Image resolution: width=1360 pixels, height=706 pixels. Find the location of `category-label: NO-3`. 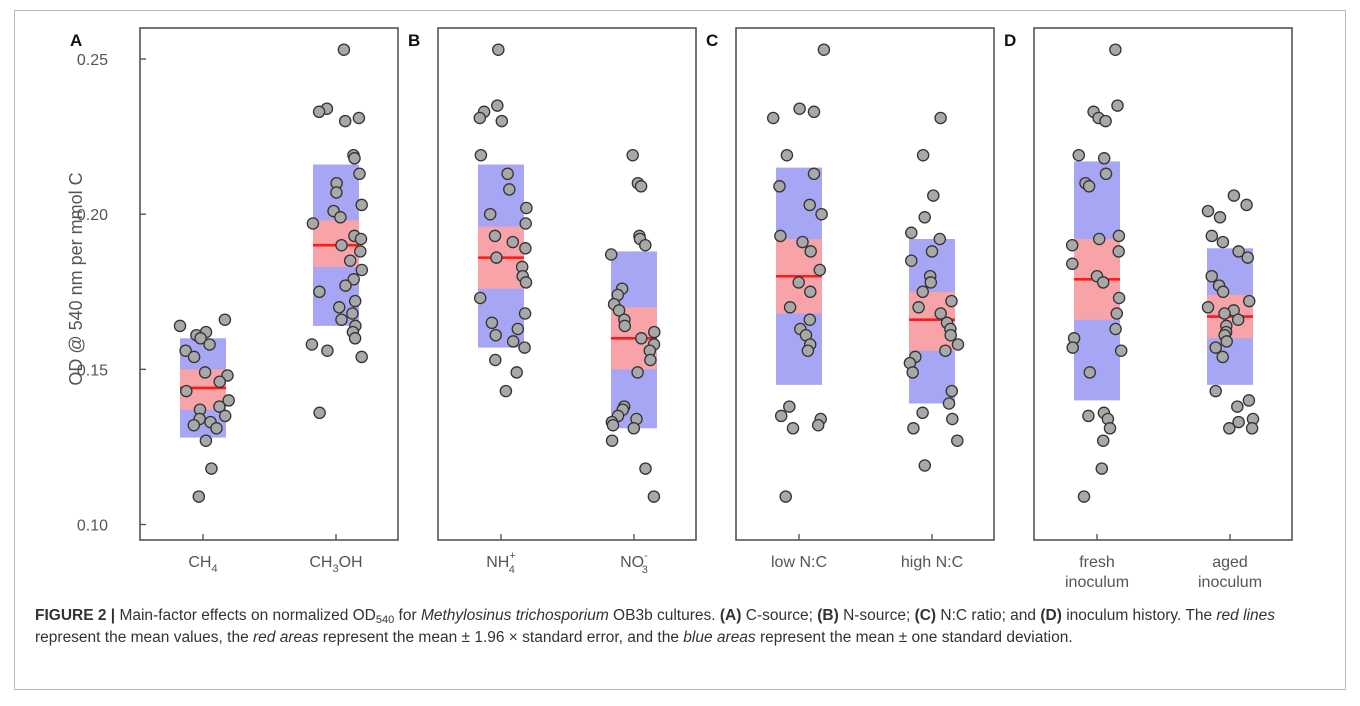

category-label: NO-3 is located at coordinates (634, 563).